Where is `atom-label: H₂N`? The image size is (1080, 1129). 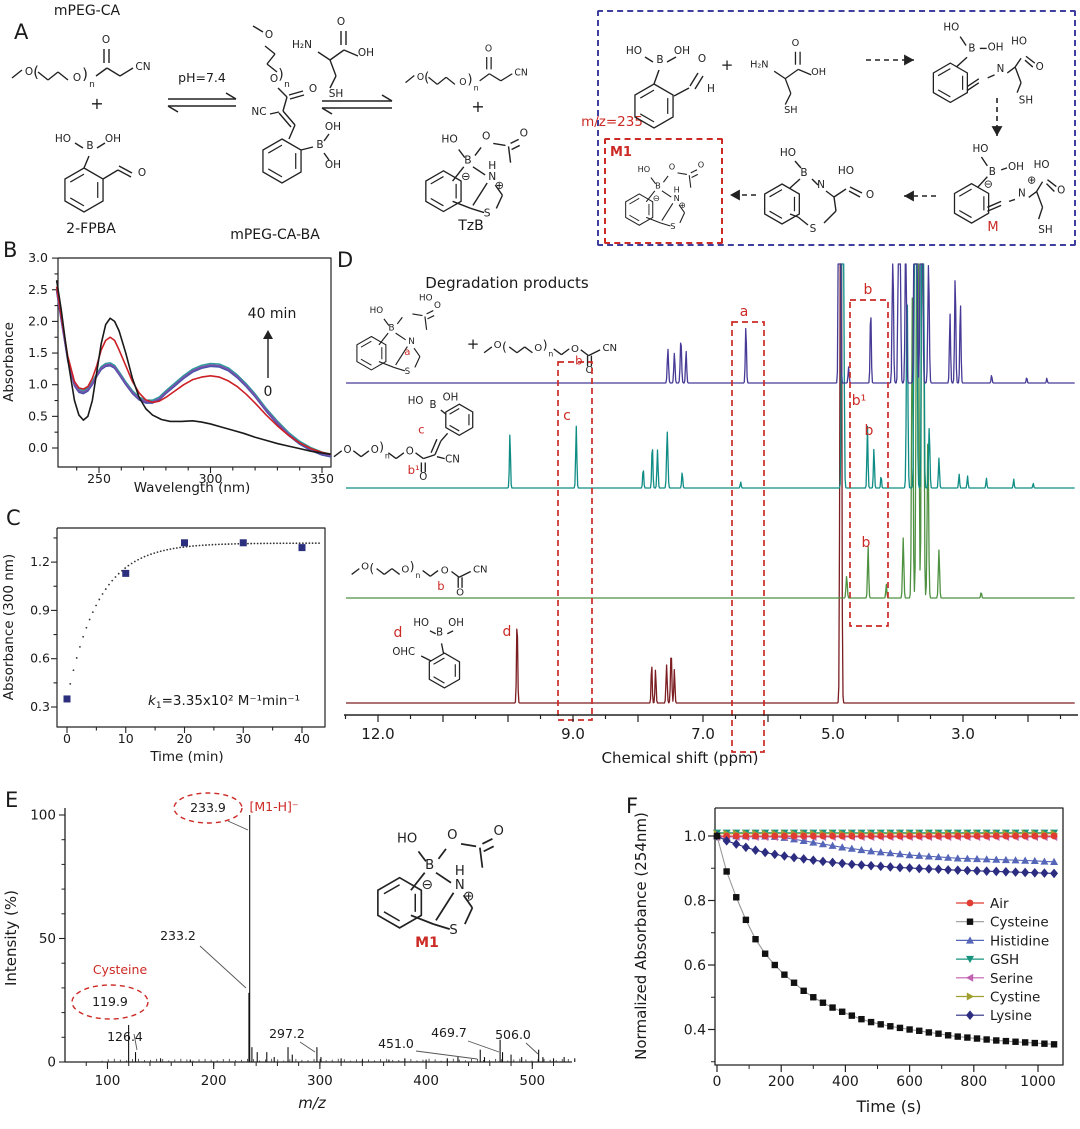 atom-label: H₂N is located at coordinates (302, 45).